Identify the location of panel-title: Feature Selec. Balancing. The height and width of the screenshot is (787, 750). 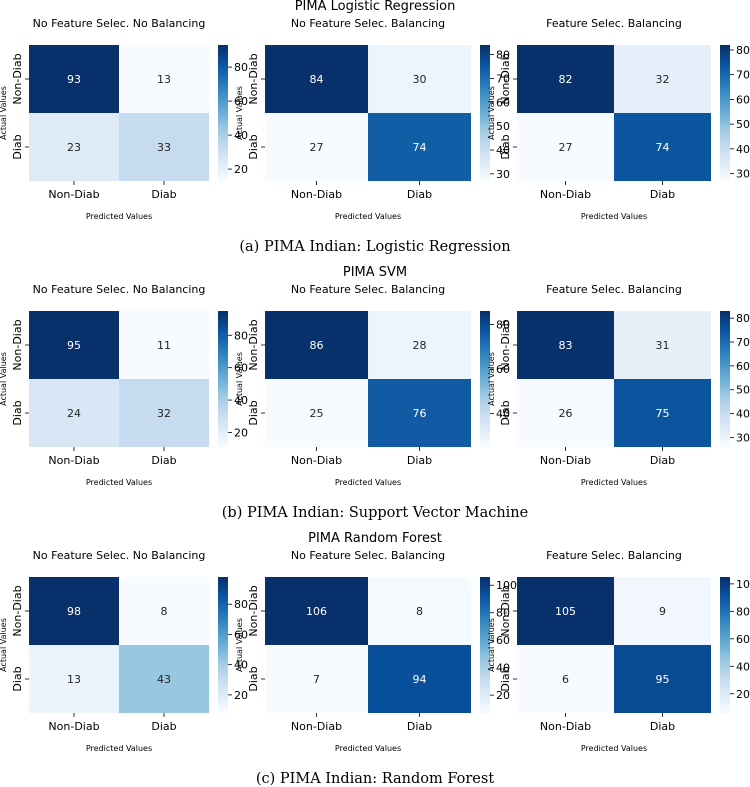
(614, 555).